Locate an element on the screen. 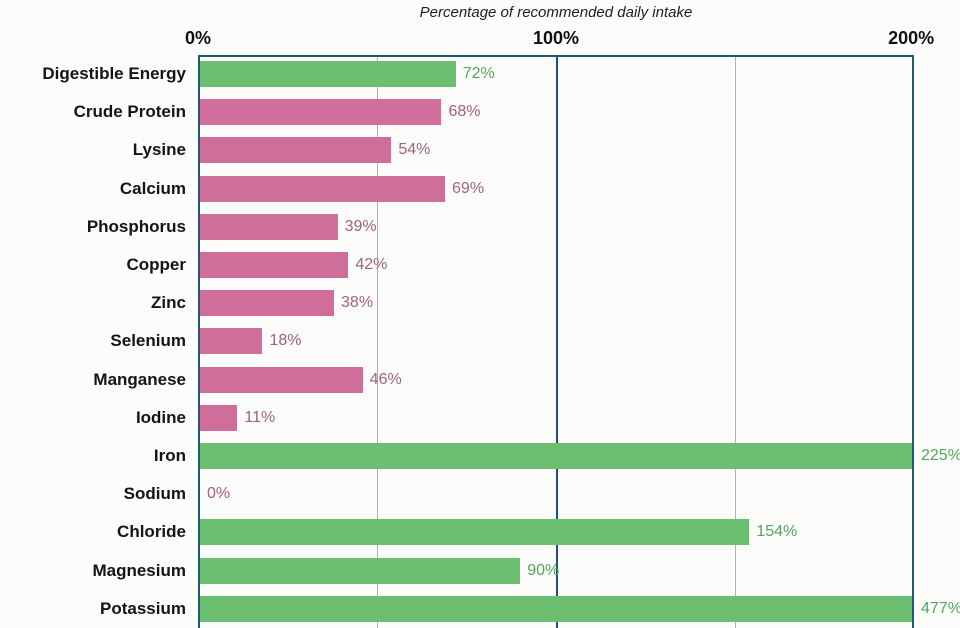 The width and height of the screenshot is (960, 628). bar-track: 68% is located at coordinates (556, 112).